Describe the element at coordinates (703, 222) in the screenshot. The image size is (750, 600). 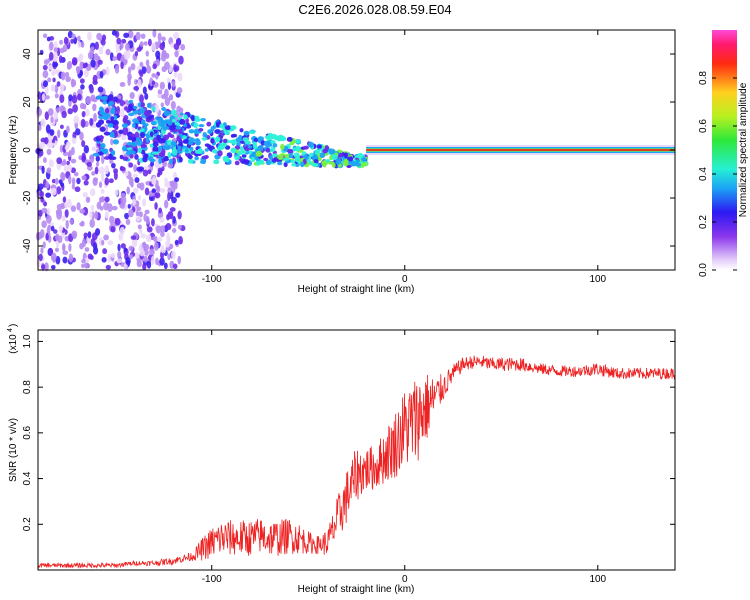
I see `colorbar-tick-label: 0.2` at that location.